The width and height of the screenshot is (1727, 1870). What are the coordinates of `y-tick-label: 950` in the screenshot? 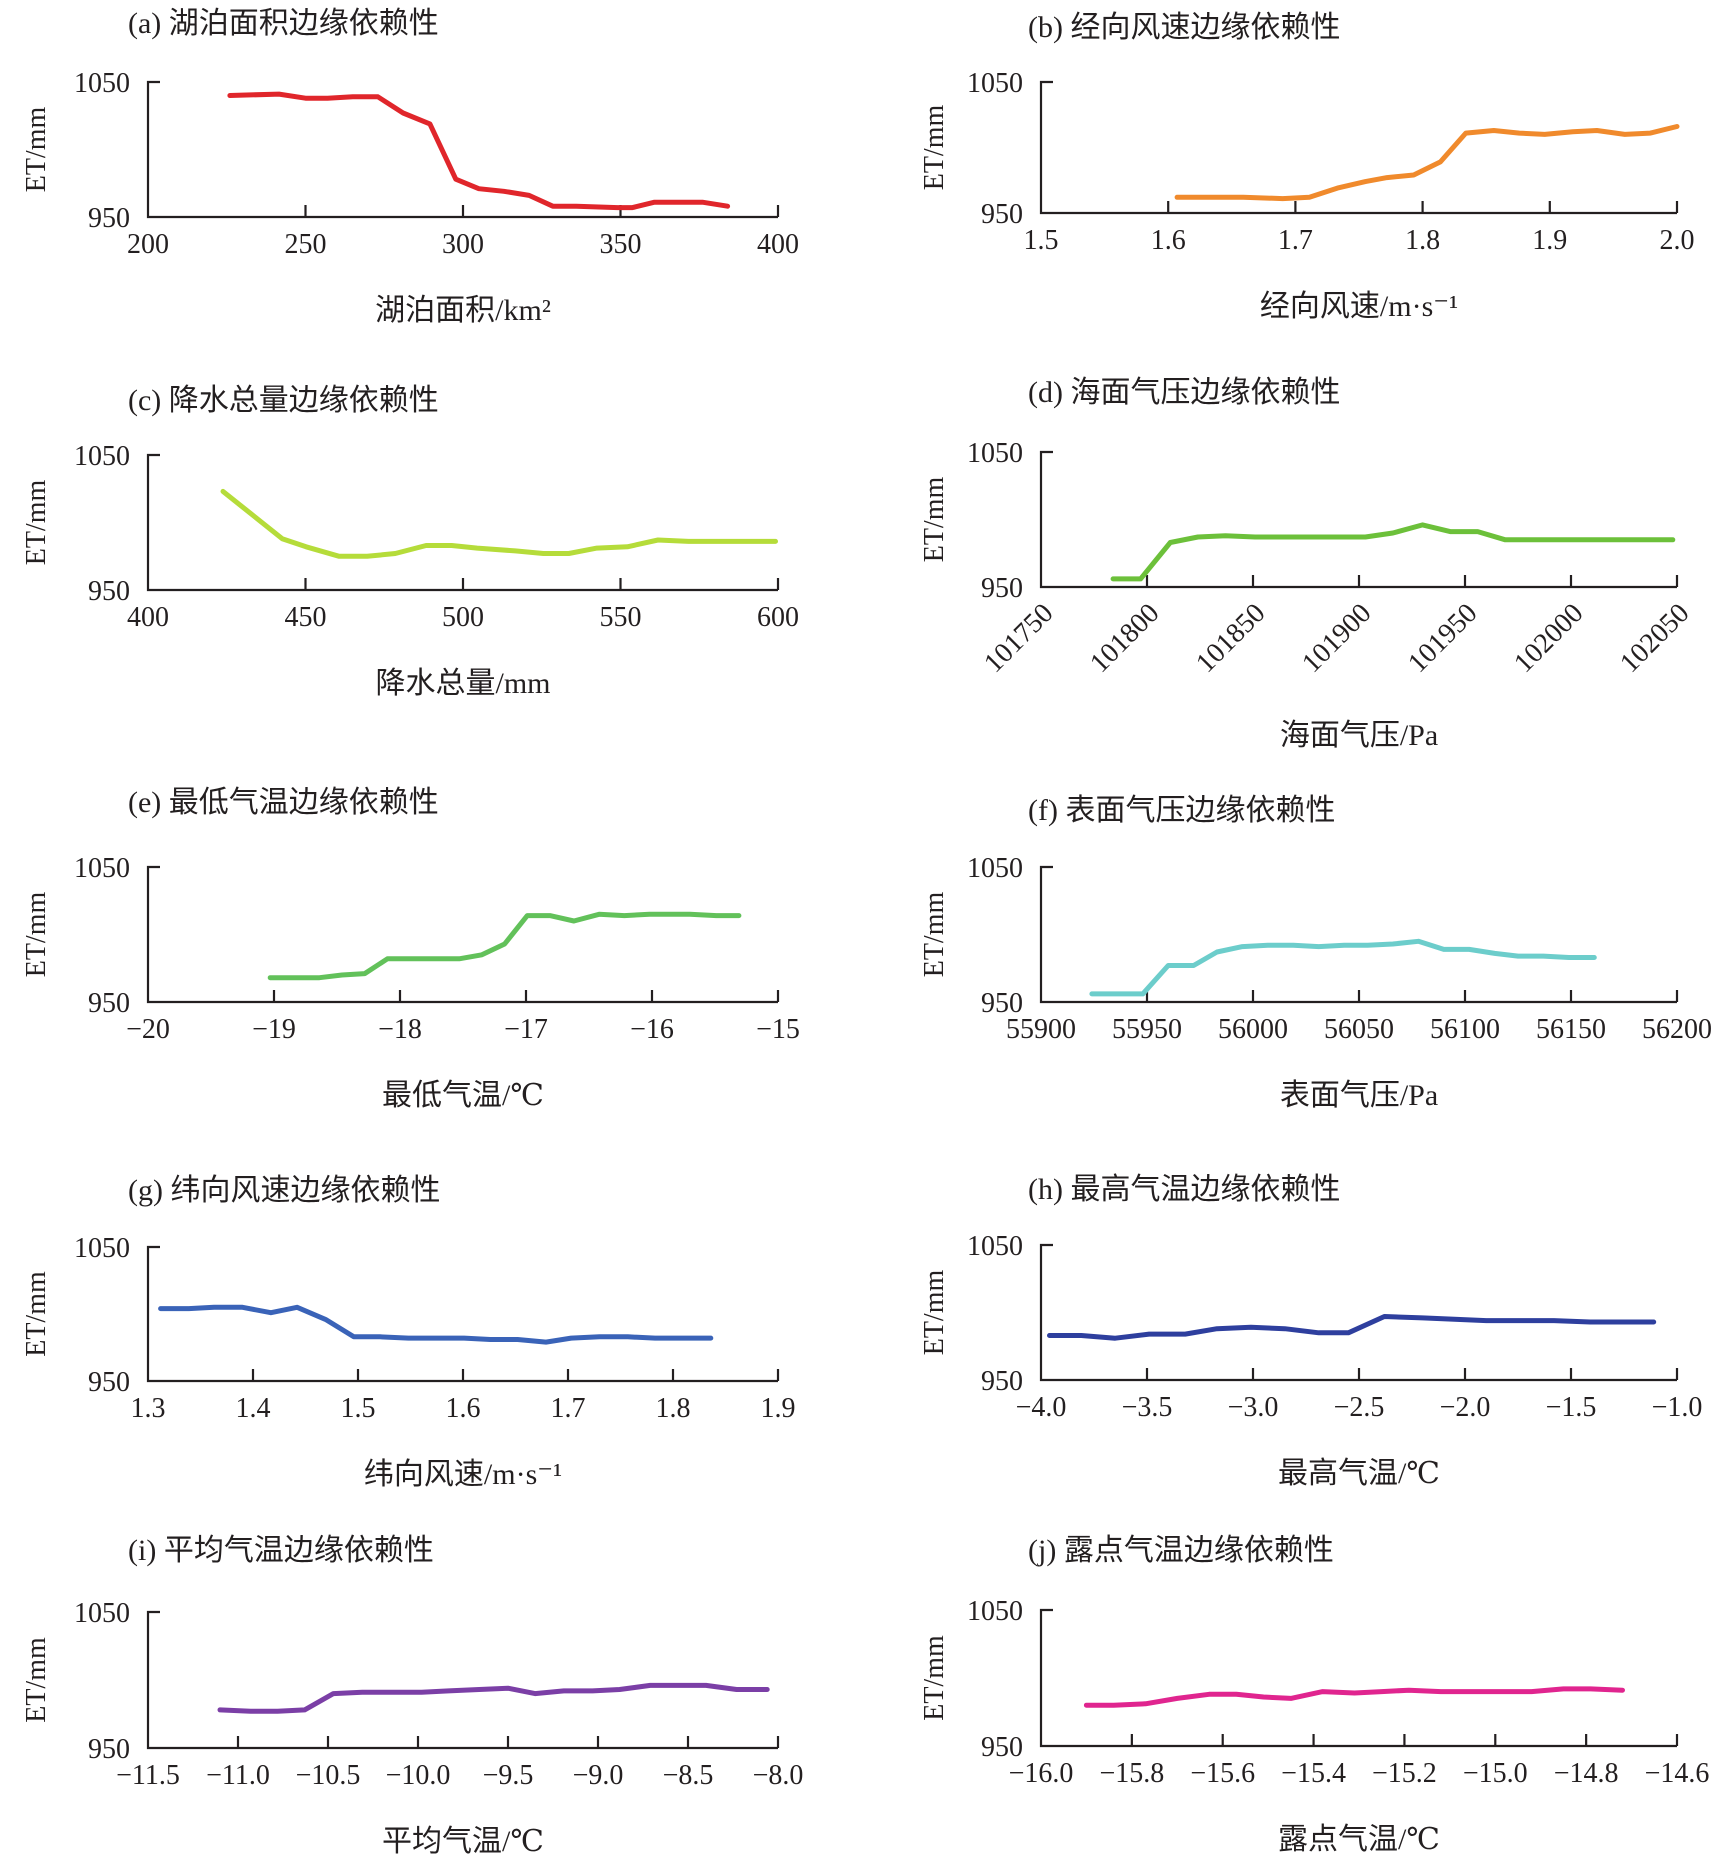 It's located at (1002, 214).